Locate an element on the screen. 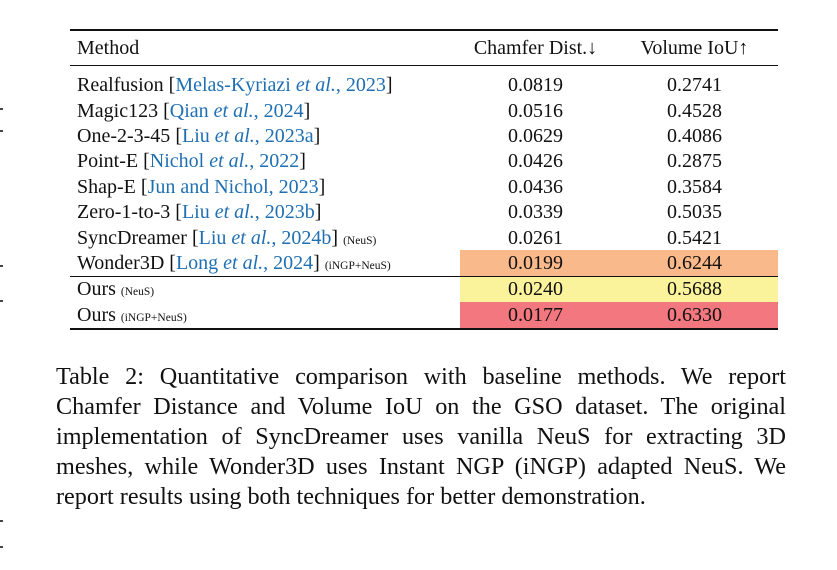  chamfer-value: 0.0339 is located at coordinates (535, 212).